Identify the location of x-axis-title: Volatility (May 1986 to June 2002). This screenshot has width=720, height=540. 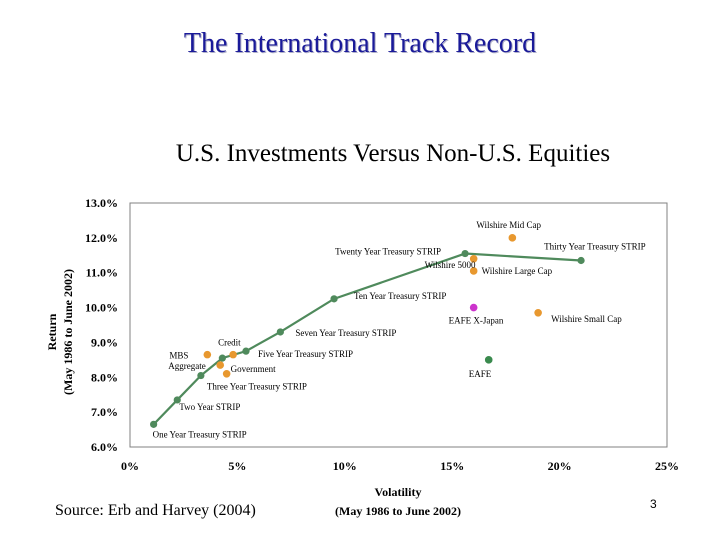
(398, 501).